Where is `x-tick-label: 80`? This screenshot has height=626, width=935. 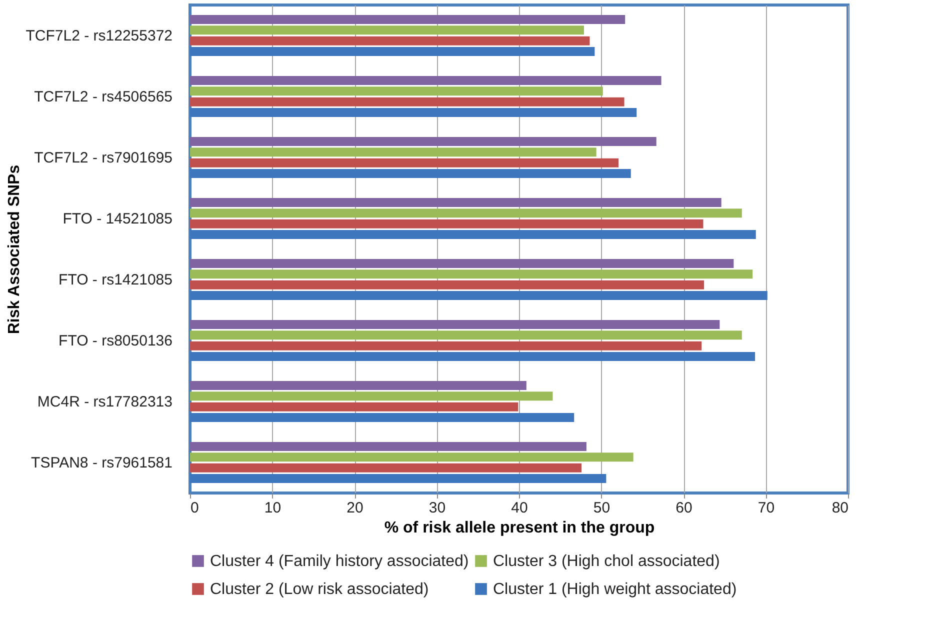 x-tick-label: 80 is located at coordinates (840, 508).